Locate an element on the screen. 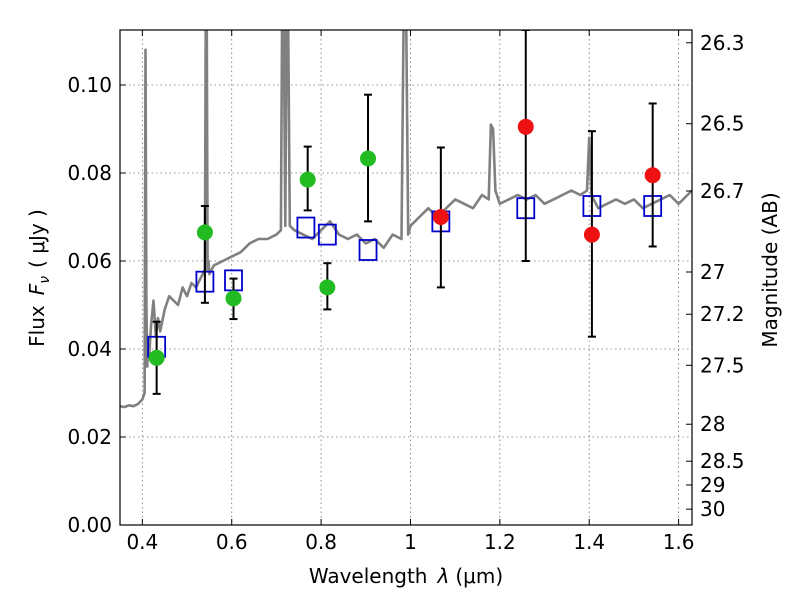  mag-tick-label: 27.2 is located at coordinates (722, 314).